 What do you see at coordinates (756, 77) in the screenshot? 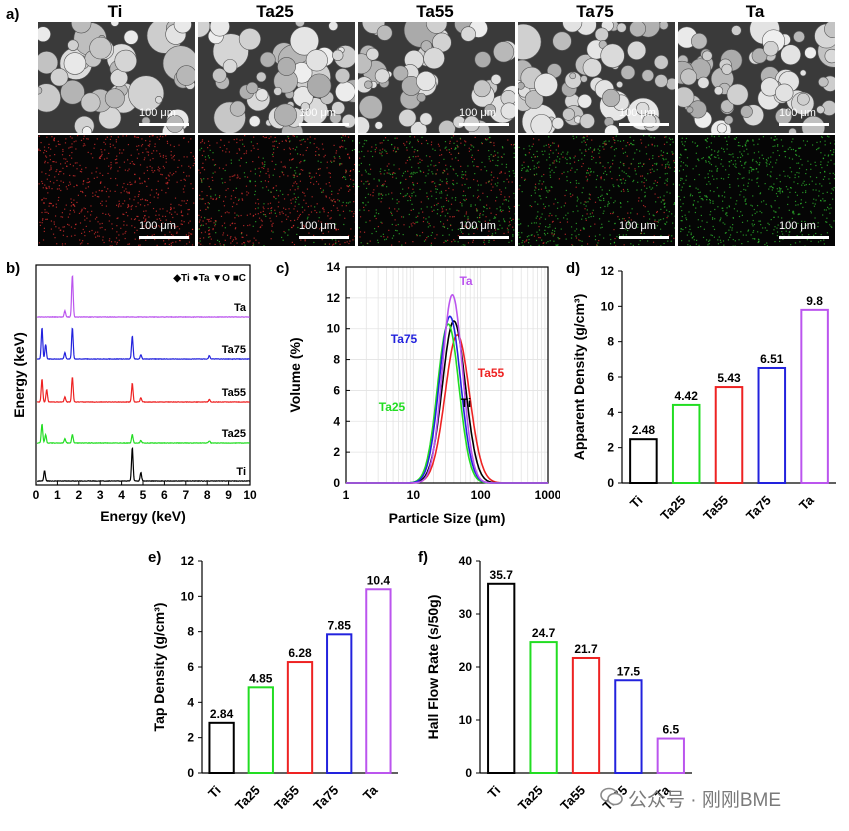
I see `sem-image-ta` at bounding box center [756, 77].